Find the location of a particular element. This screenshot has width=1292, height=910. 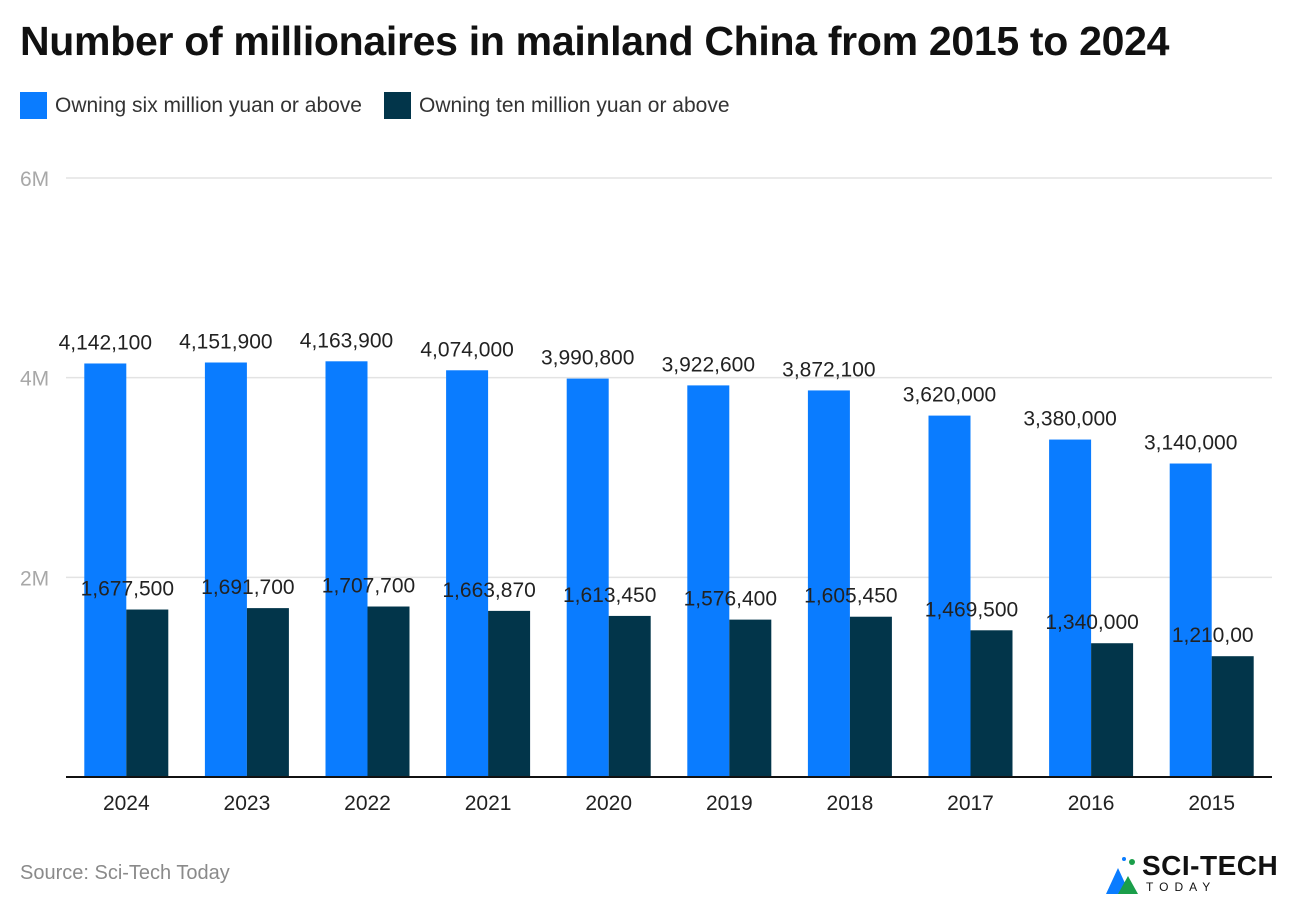

x-tick-label: 2015 is located at coordinates (1211, 803).